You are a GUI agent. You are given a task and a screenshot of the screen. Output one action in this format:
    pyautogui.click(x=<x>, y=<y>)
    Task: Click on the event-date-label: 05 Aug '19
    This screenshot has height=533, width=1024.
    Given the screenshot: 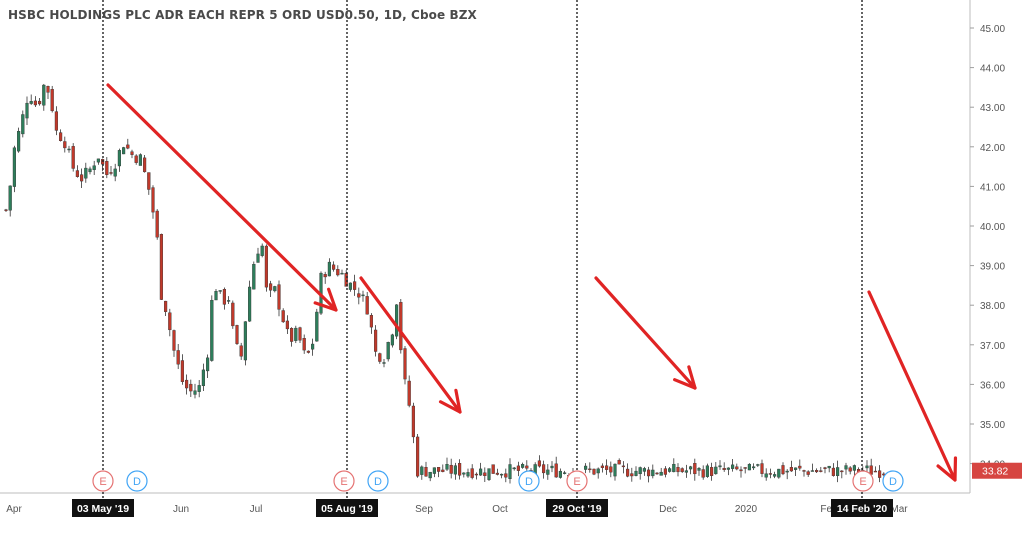 What is the action you would take?
    pyautogui.click(x=347, y=509)
    